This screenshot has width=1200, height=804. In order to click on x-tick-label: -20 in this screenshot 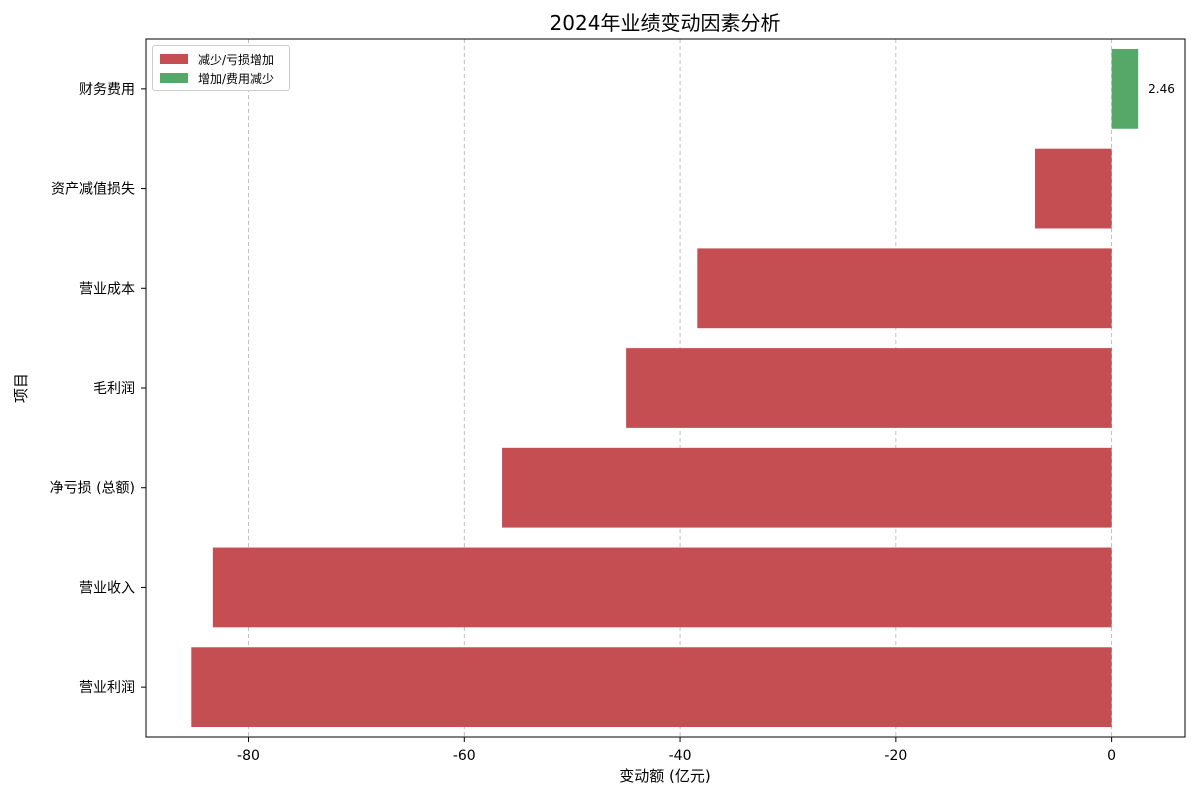, I will do `click(895, 756)`.